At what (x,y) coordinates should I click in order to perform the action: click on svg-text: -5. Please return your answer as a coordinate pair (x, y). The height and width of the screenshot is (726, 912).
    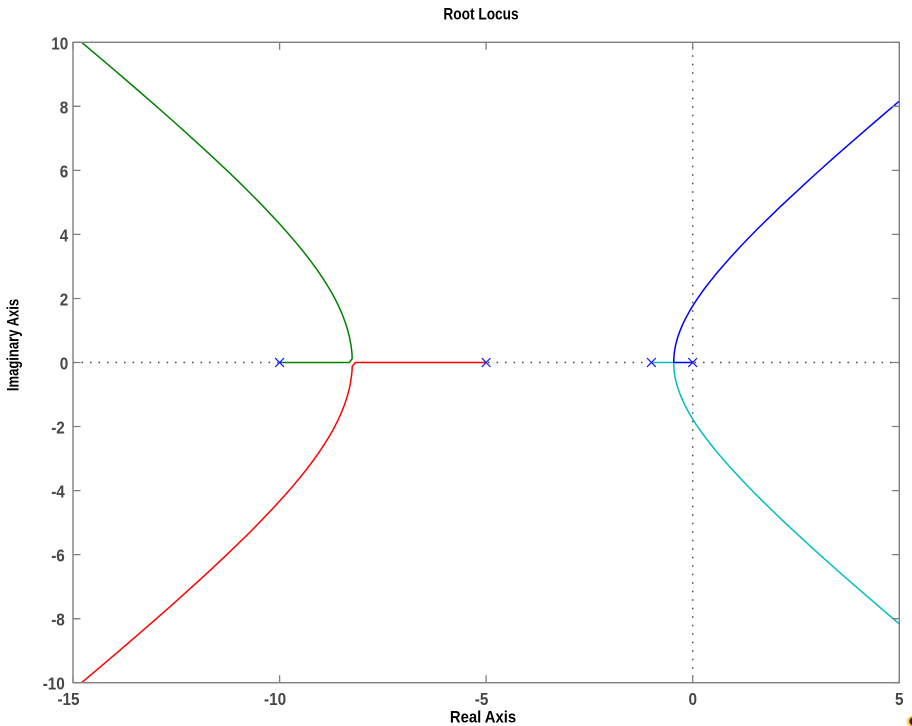
    Looking at the image, I should click on (482, 699).